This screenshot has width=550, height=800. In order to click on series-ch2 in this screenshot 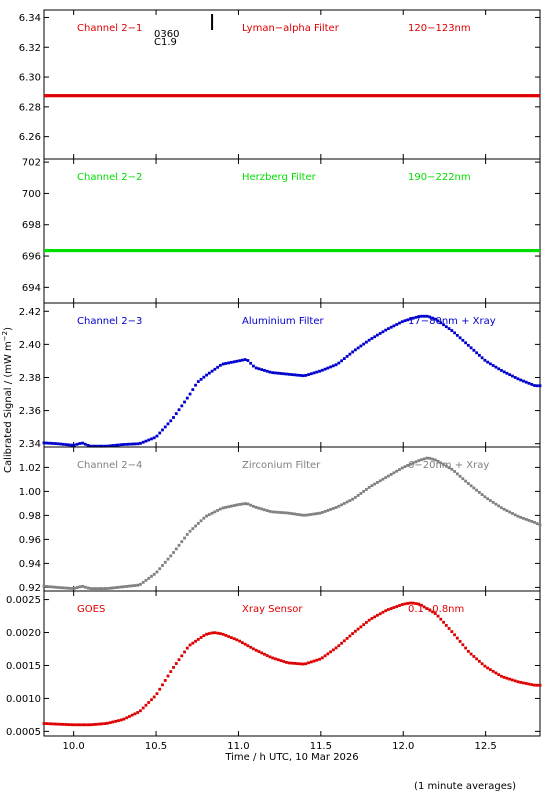, I will do `click(292, 250)`.